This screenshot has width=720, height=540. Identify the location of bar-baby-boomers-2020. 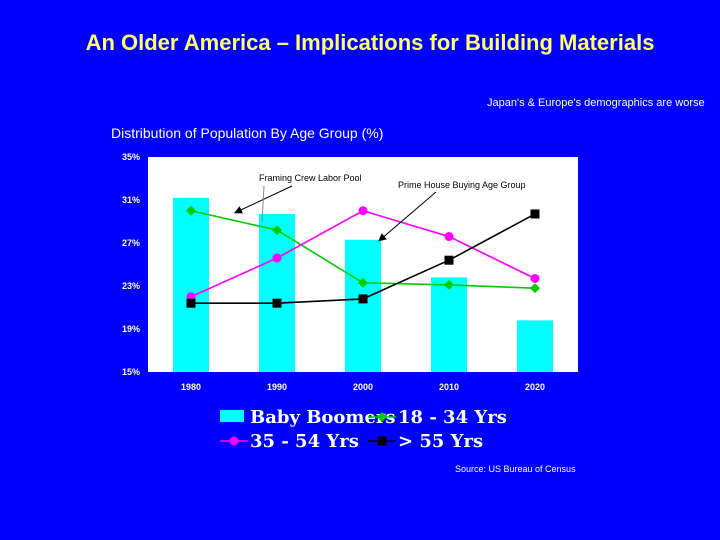
(535, 346).